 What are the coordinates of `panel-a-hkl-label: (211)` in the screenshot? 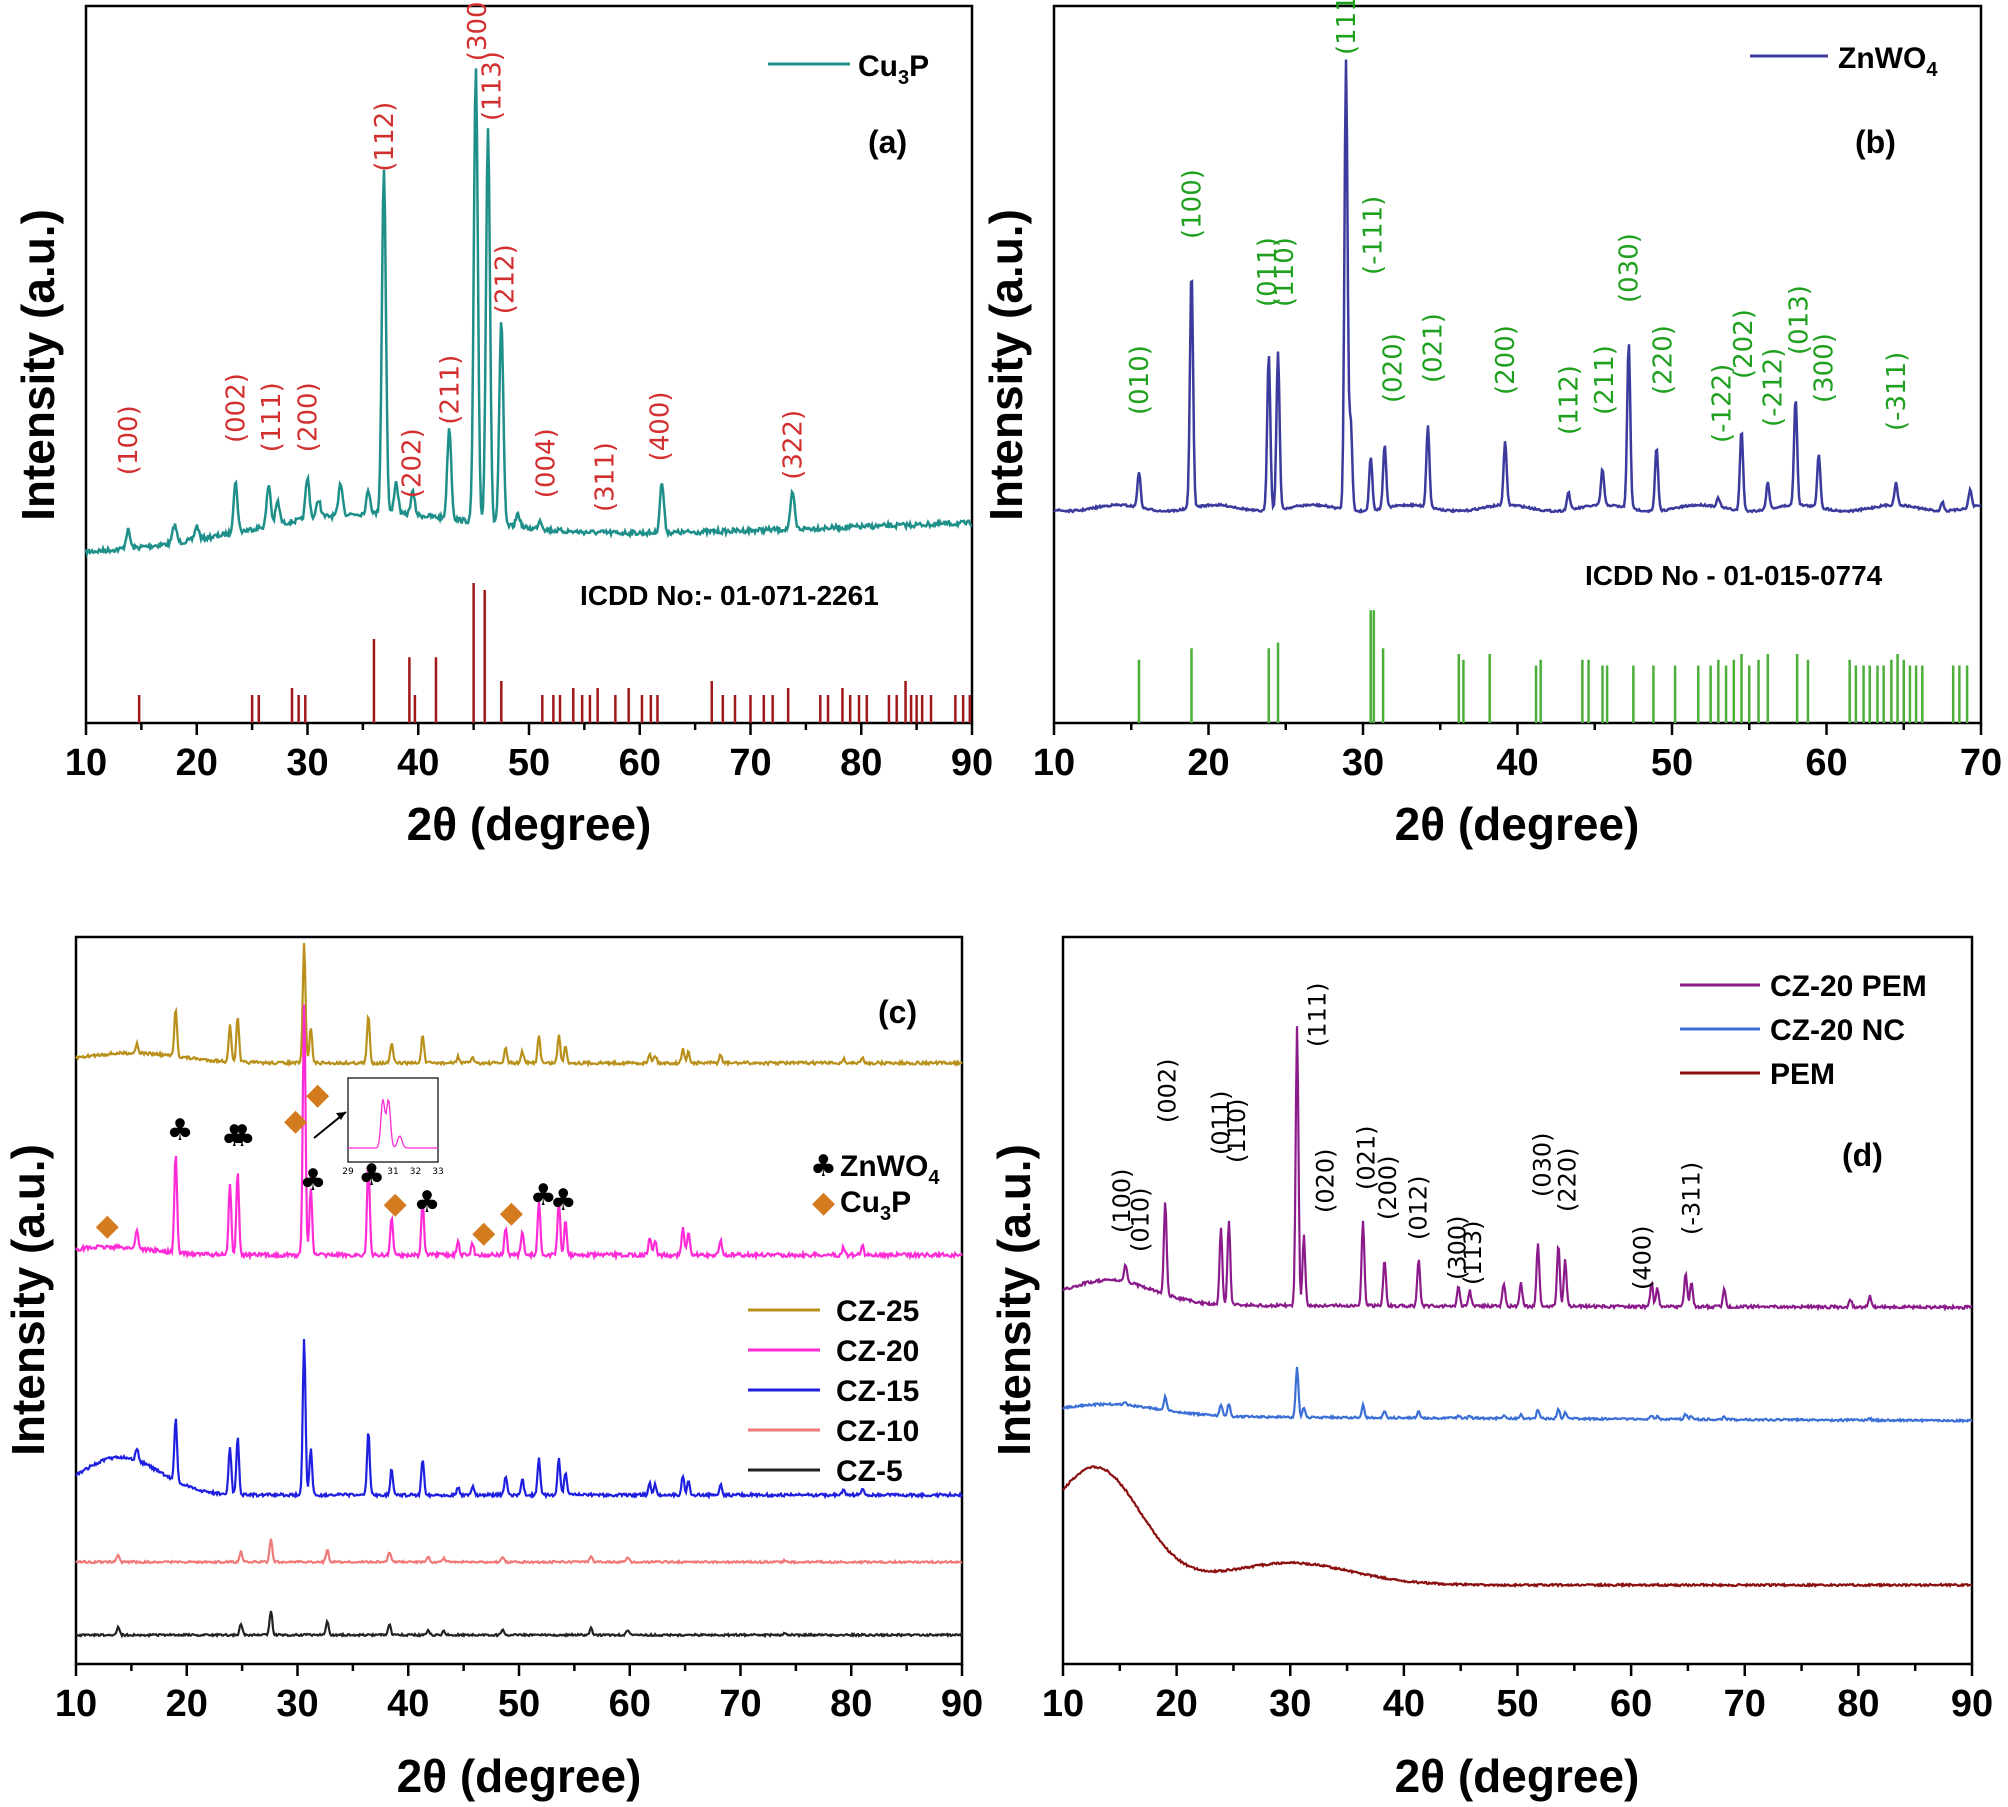 It's located at (450, 390).